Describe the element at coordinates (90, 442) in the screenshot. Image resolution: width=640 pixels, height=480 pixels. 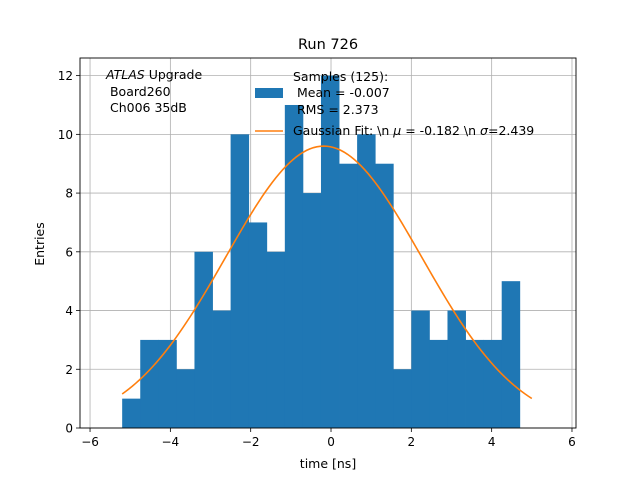
I see `x-tick-label: −6` at that location.